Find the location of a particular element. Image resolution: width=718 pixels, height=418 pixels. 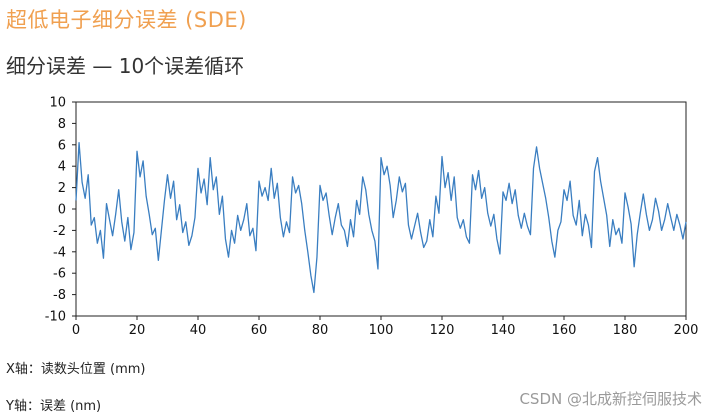

x-tick-label: 0 is located at coordinates (76, 330).